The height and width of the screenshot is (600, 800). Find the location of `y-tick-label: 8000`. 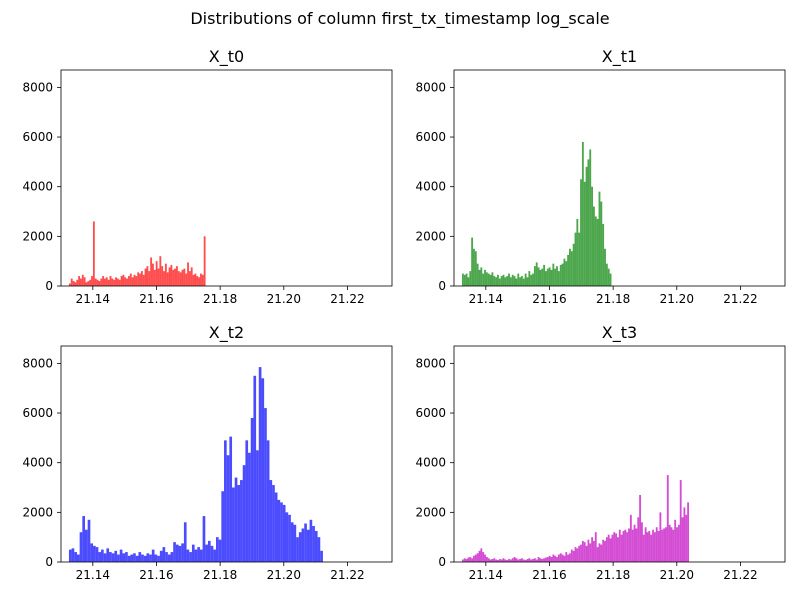

y-tick-label: 8000 is located at coordinates (37, 363).